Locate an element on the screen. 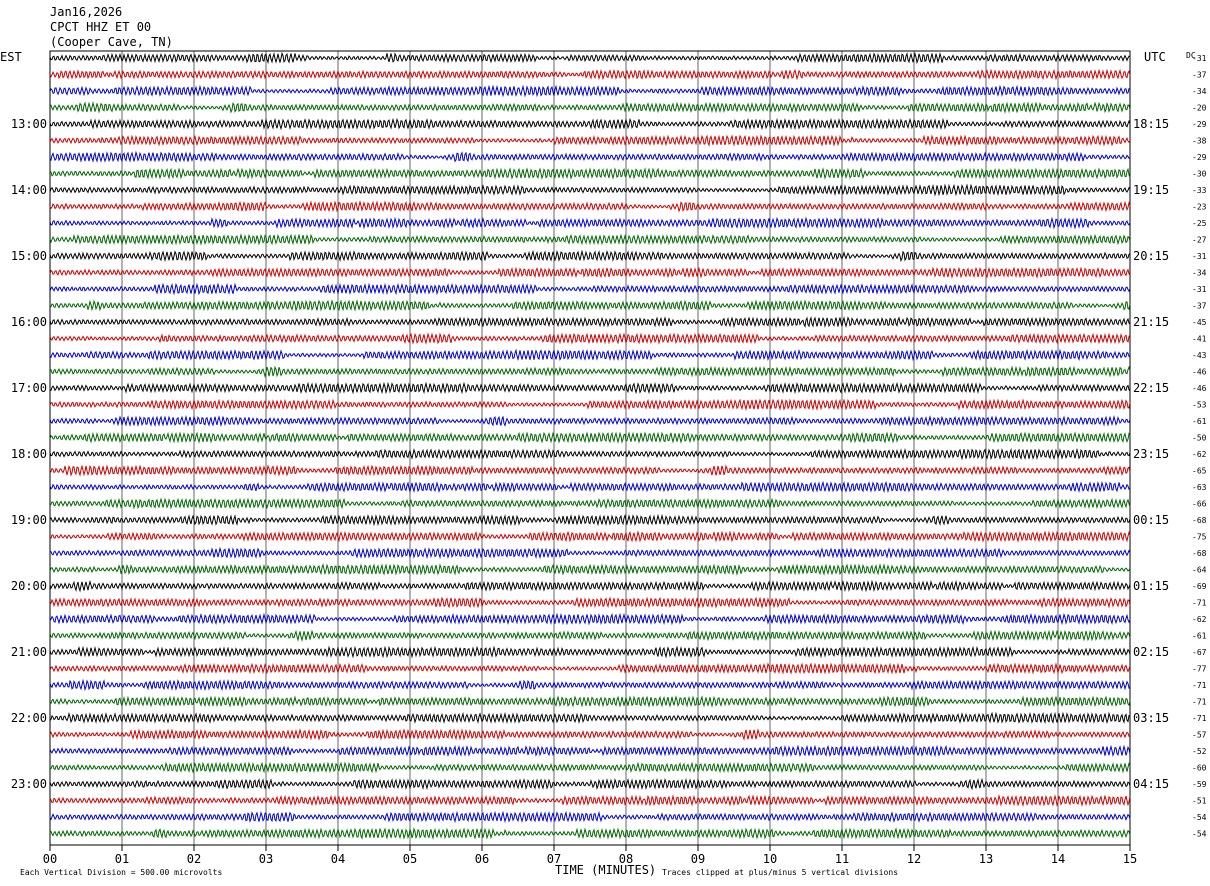 The height and width of the screenshot is (886, 1210). dc-offset-label: -52 is located at coordinates (1199, 751).